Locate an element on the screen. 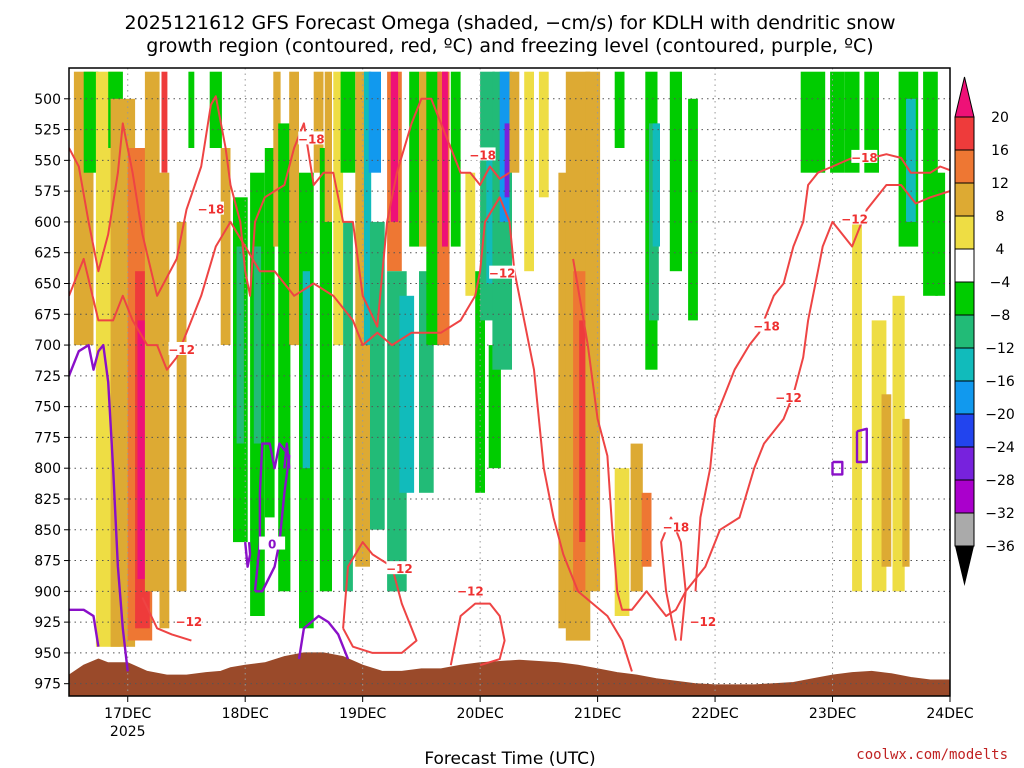 The height and width of the screenshot is (768, 1024). y-tick-label: 625 is located at coordinates (47, 254).